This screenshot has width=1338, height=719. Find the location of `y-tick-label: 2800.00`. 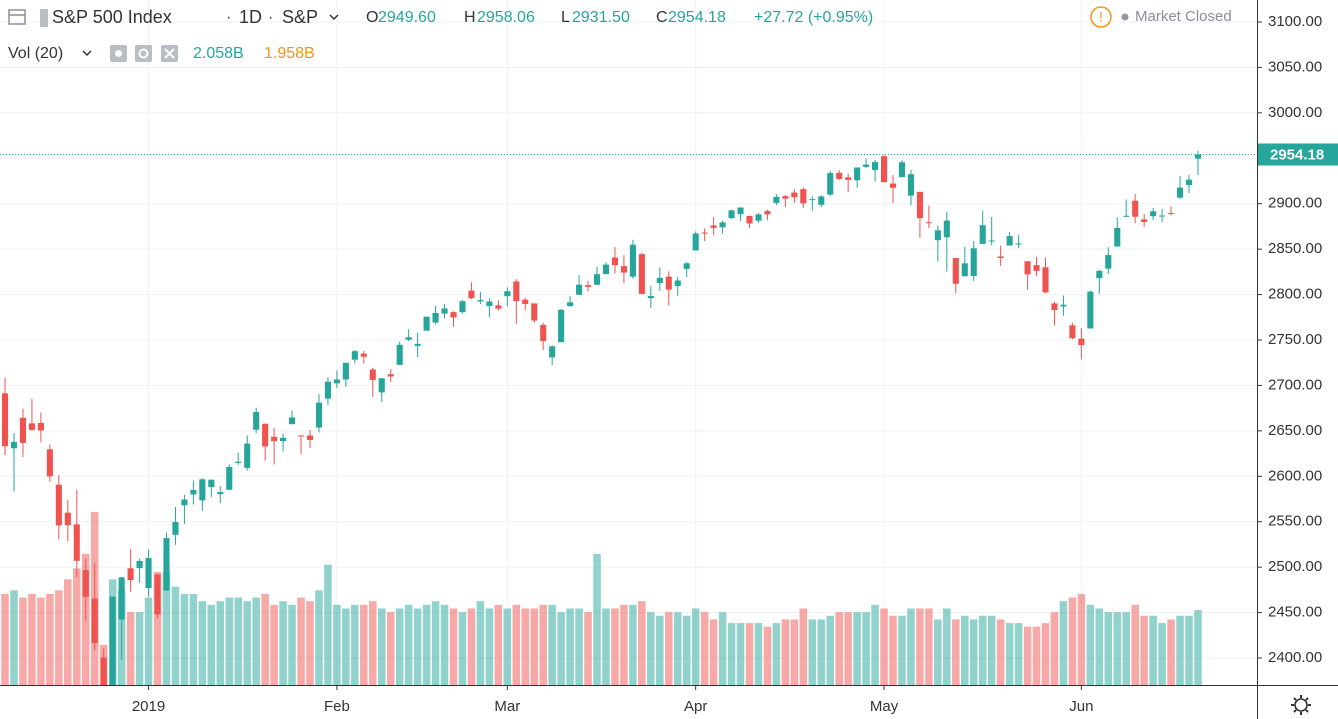

y-tick-label: 2800.00 is located at coordinates (1295, 294).